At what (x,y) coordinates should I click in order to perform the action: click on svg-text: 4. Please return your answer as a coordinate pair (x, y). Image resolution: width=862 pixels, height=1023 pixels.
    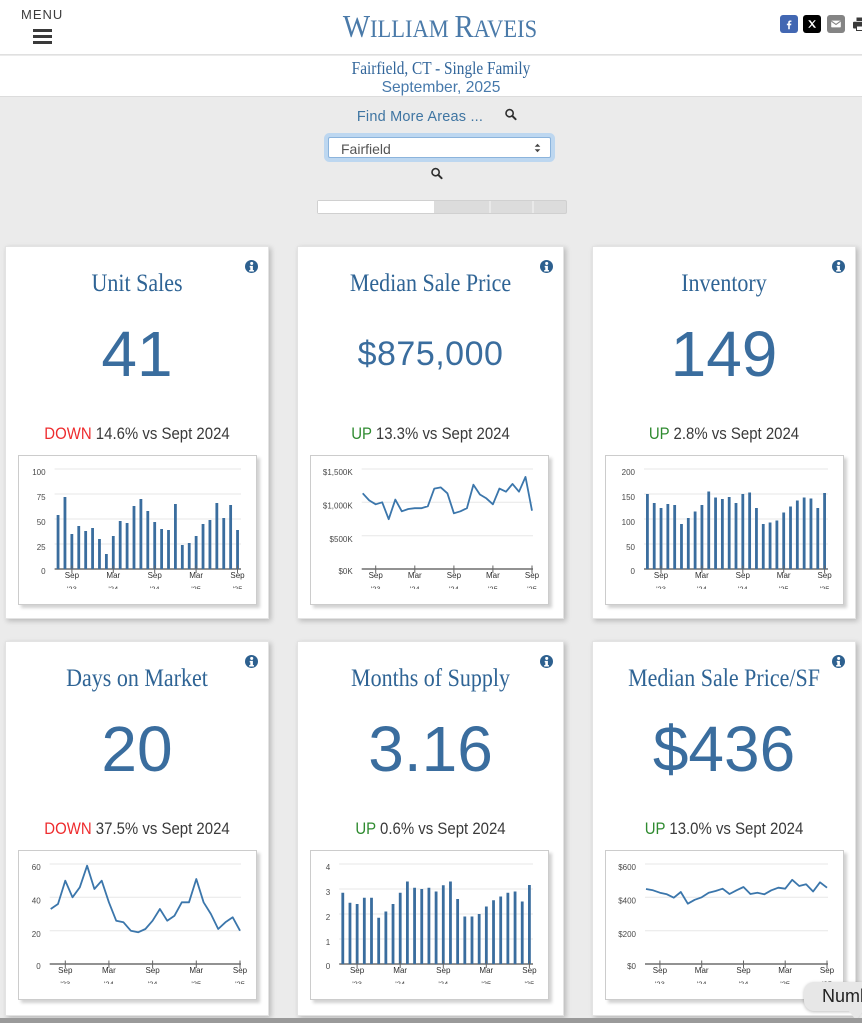
    Looking at the image, I should click on (328, 867).